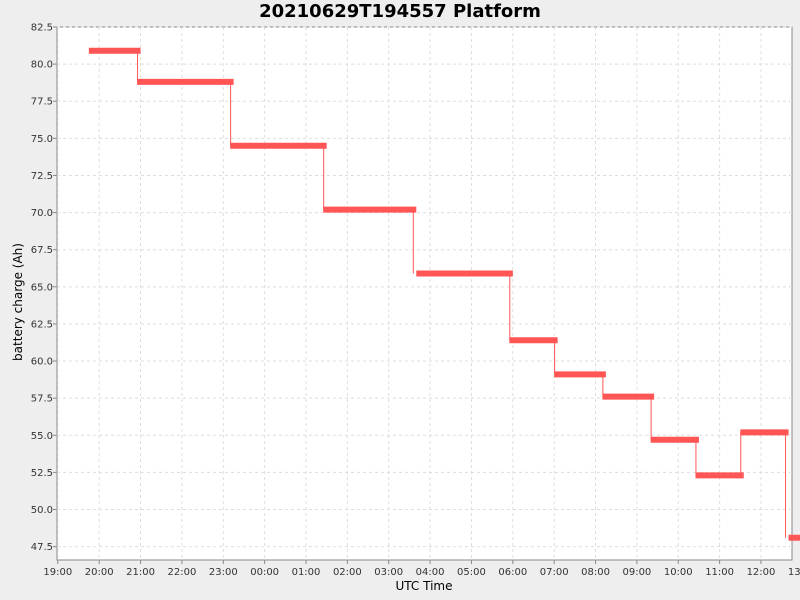 This screenshot has height=600, width=800. I want to click on x-tick-label: 08:00, so click(595, 572).